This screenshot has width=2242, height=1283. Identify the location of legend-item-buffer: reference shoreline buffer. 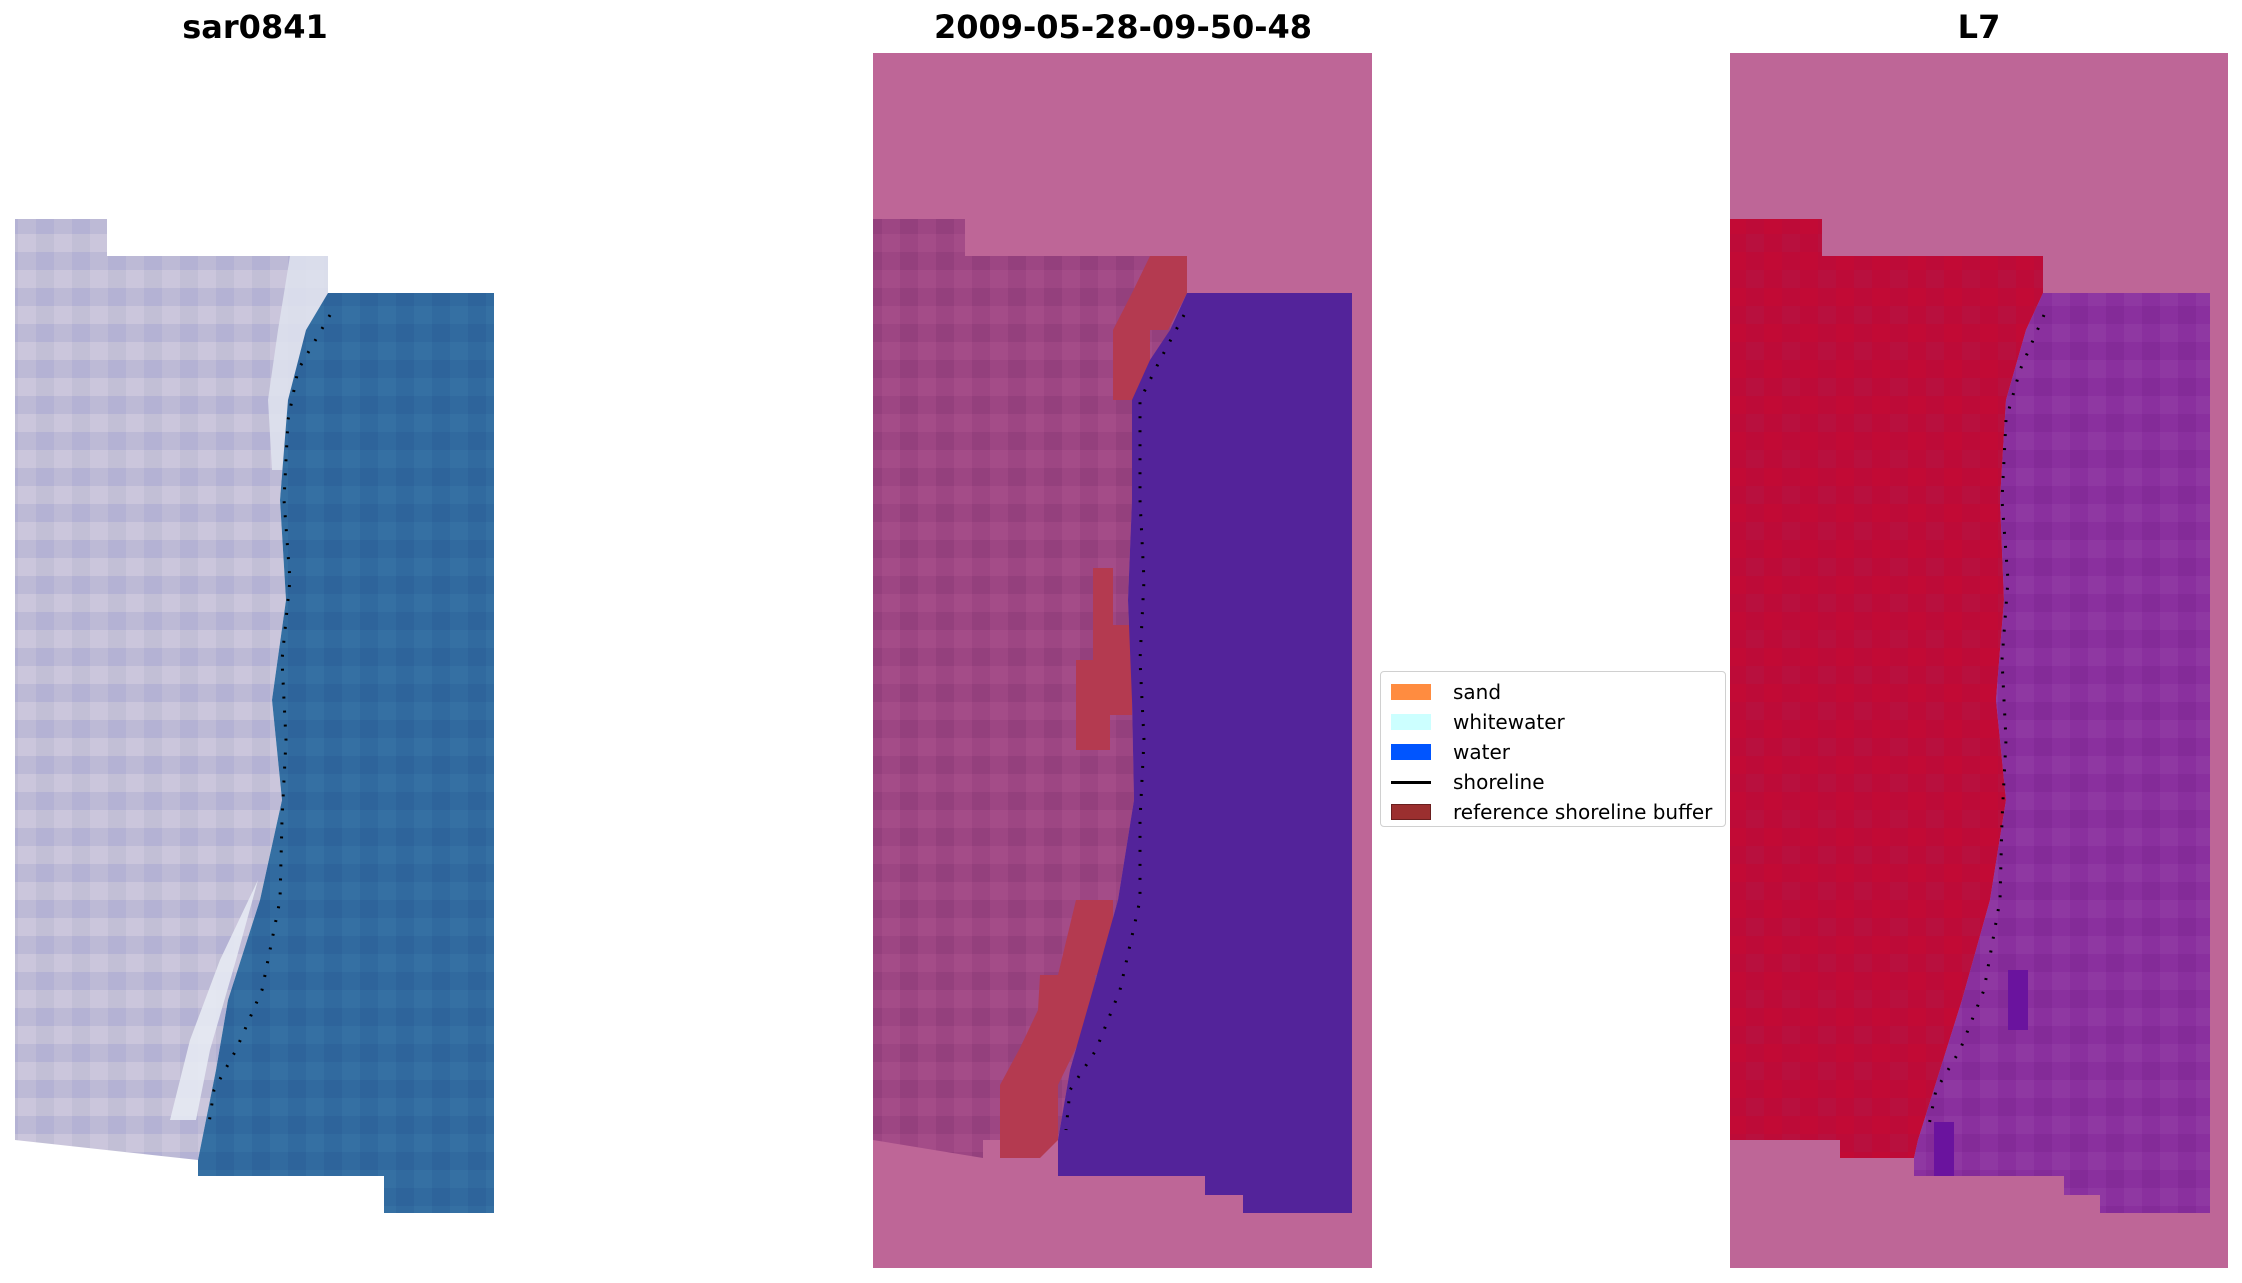
(1553, 812).